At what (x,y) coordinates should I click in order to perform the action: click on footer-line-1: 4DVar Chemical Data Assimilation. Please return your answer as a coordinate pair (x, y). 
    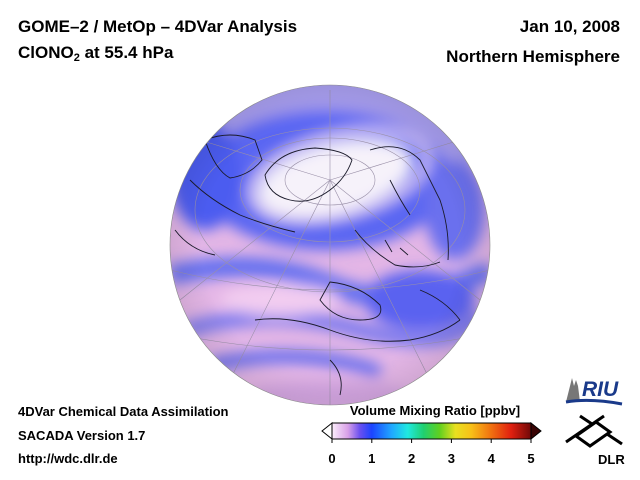
    Looking at the image, I should click on (123, 411).